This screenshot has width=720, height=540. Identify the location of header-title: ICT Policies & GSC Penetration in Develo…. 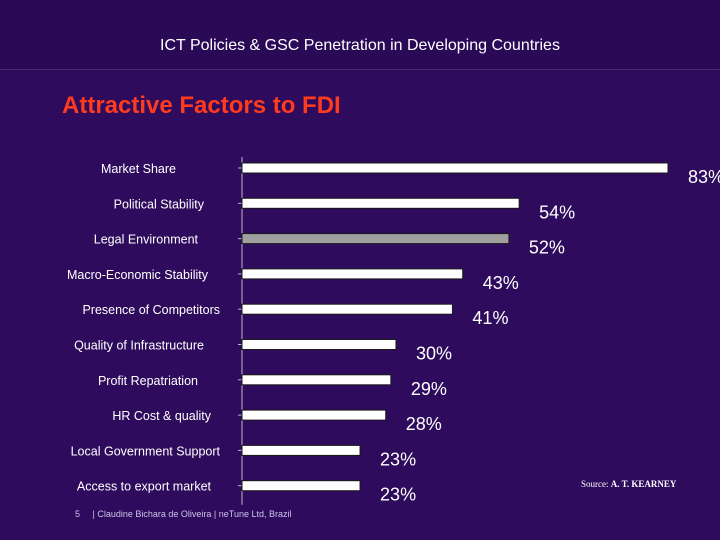
(360, 45).